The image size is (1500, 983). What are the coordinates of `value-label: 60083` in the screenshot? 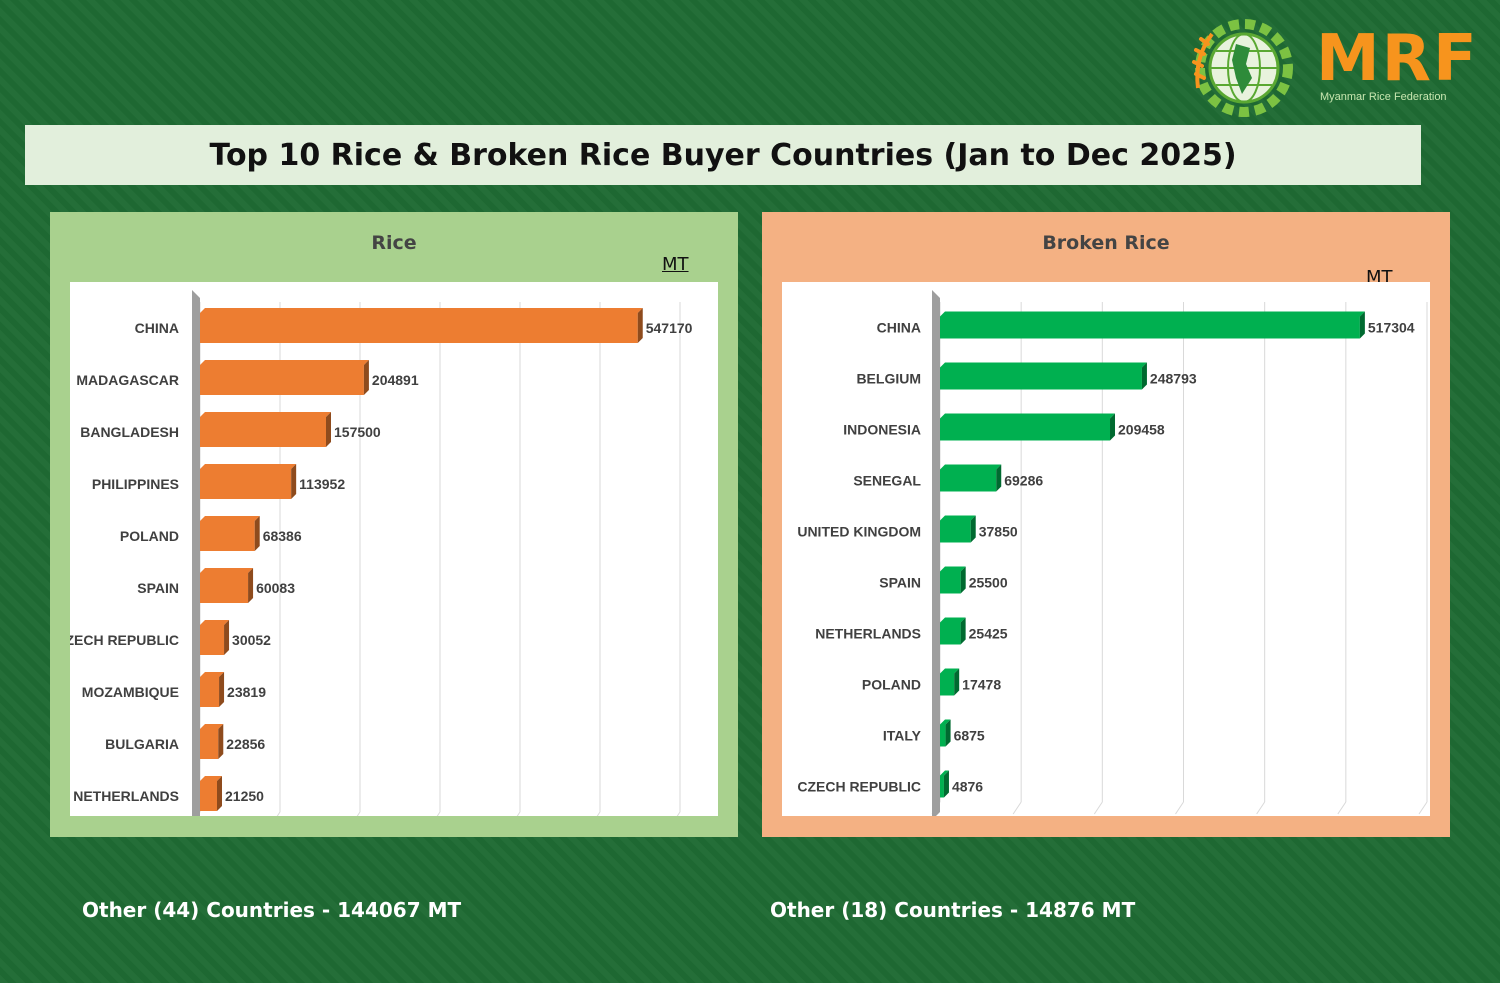 It's located at (275, 588).